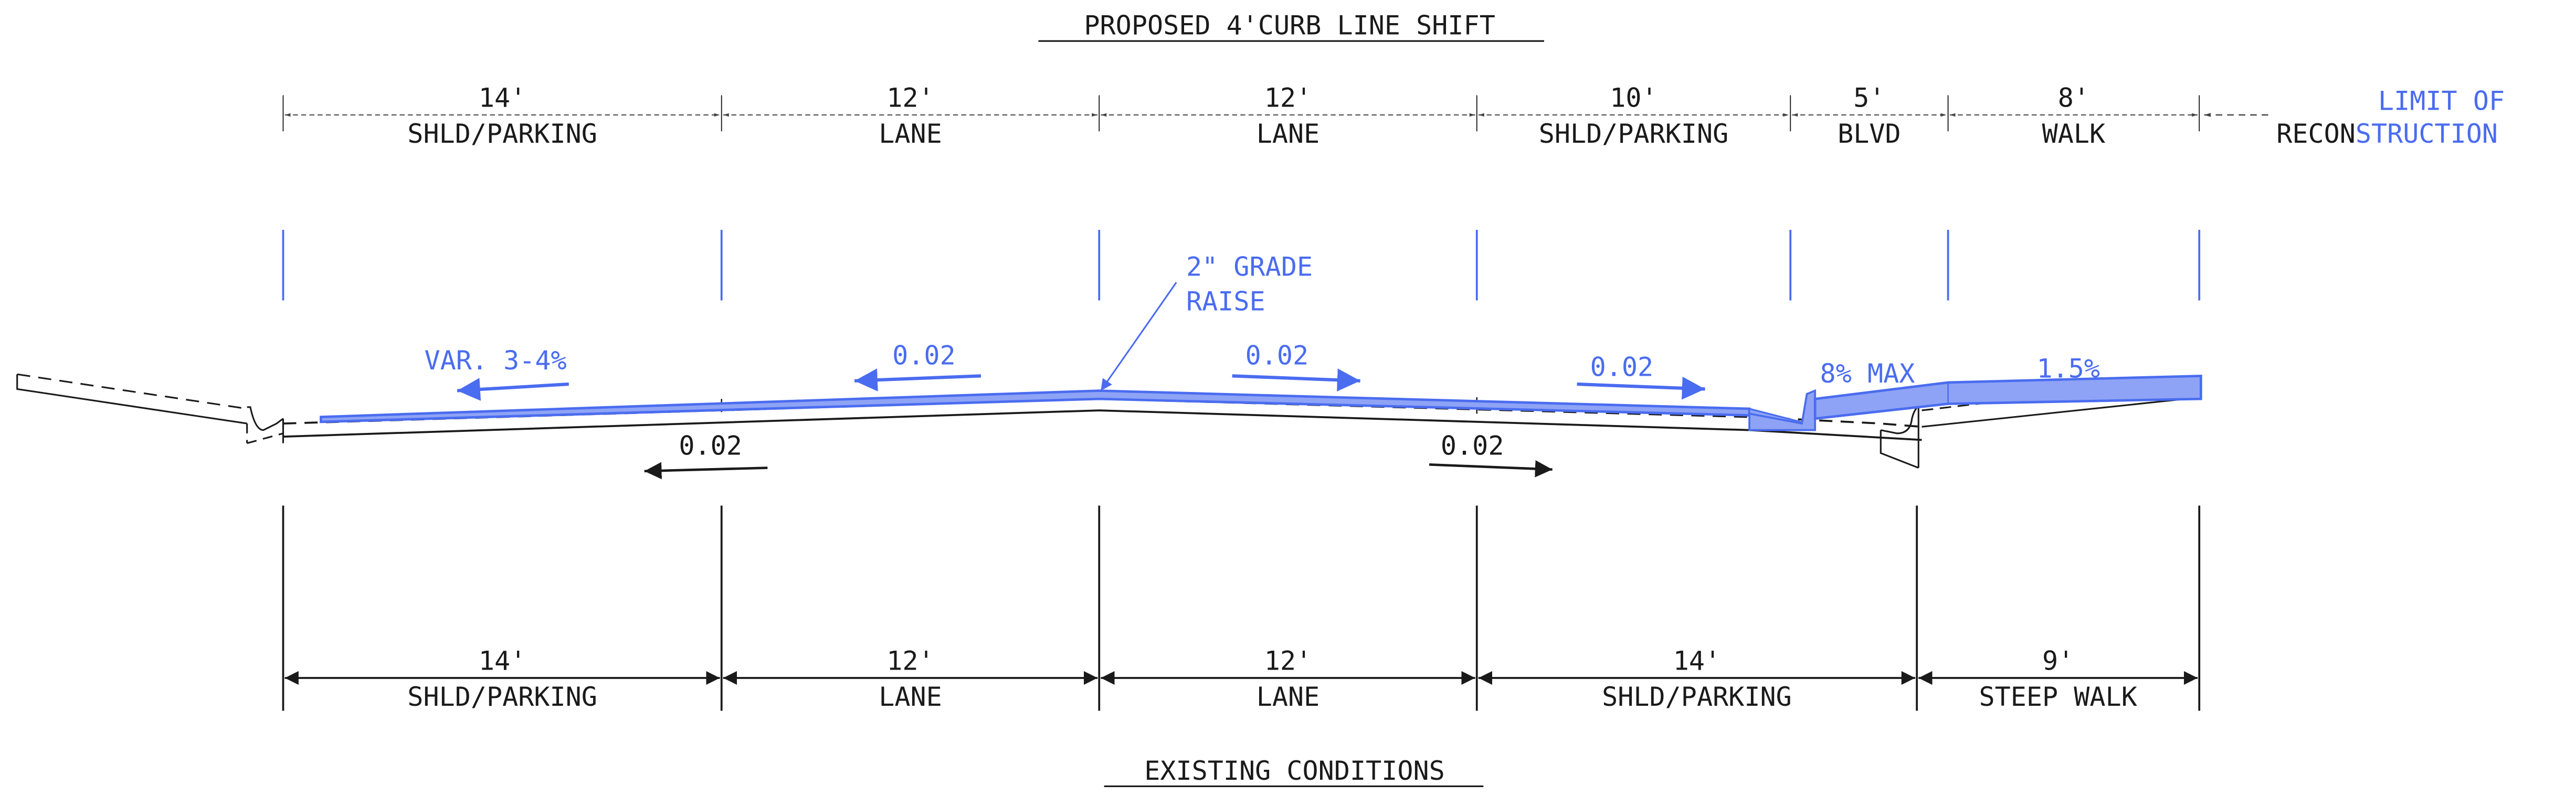 This screenshot has width=2576, height=806. What do you see at coordinates (1289, 25) in the screenshot?
I see `proposed-title: PROPOSED 4'CURB LINE SHIFT` at bounding box center [1289, 25].